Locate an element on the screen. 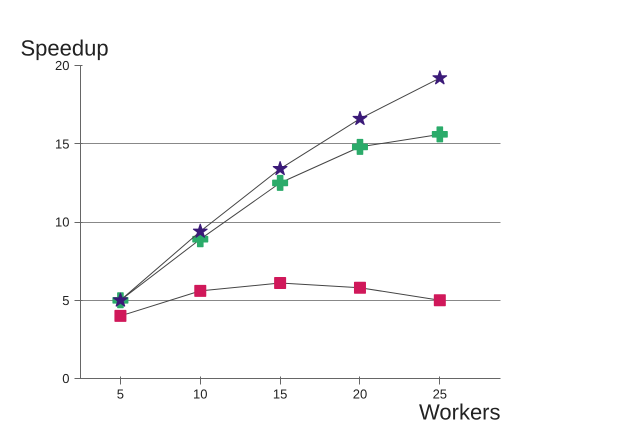 The width and height of the screenshot is (628, 433). x-tick-label: 25 is located at coordinates (440, 394).